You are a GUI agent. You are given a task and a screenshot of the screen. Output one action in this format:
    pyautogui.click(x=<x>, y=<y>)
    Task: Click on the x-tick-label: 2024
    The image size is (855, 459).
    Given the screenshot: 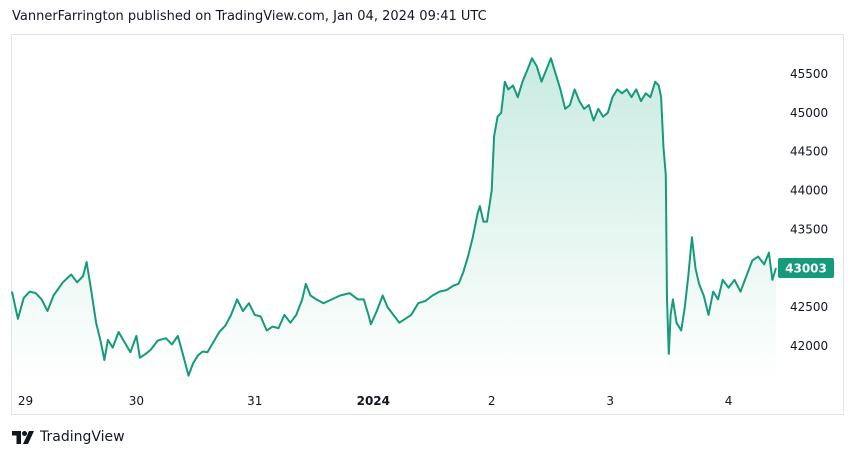 What is the action you would take?
    pyautogui.click(x=373, y=401)
    